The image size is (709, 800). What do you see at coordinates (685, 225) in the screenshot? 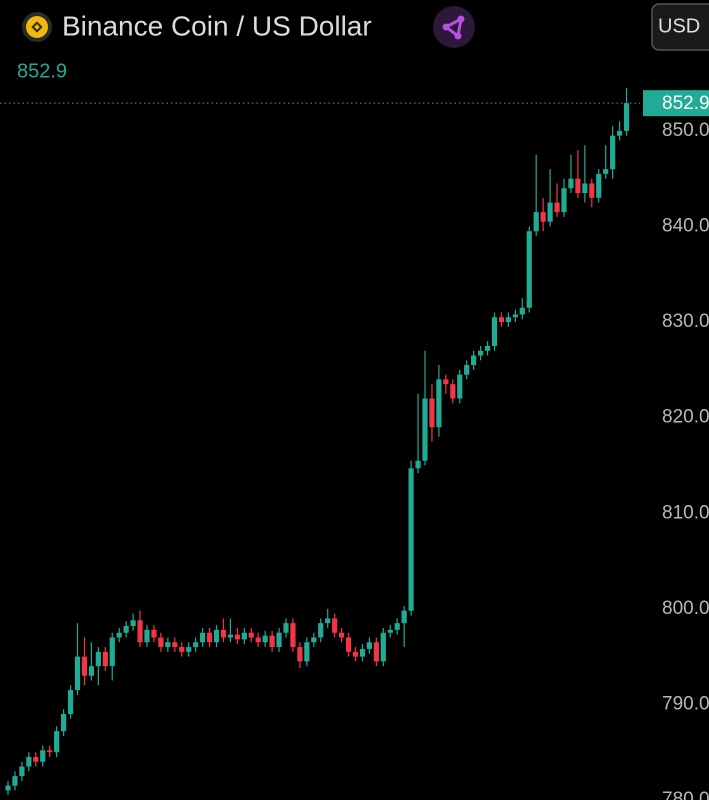
I see `y-tick-label: 840.0` at bounding box center [685, 225].